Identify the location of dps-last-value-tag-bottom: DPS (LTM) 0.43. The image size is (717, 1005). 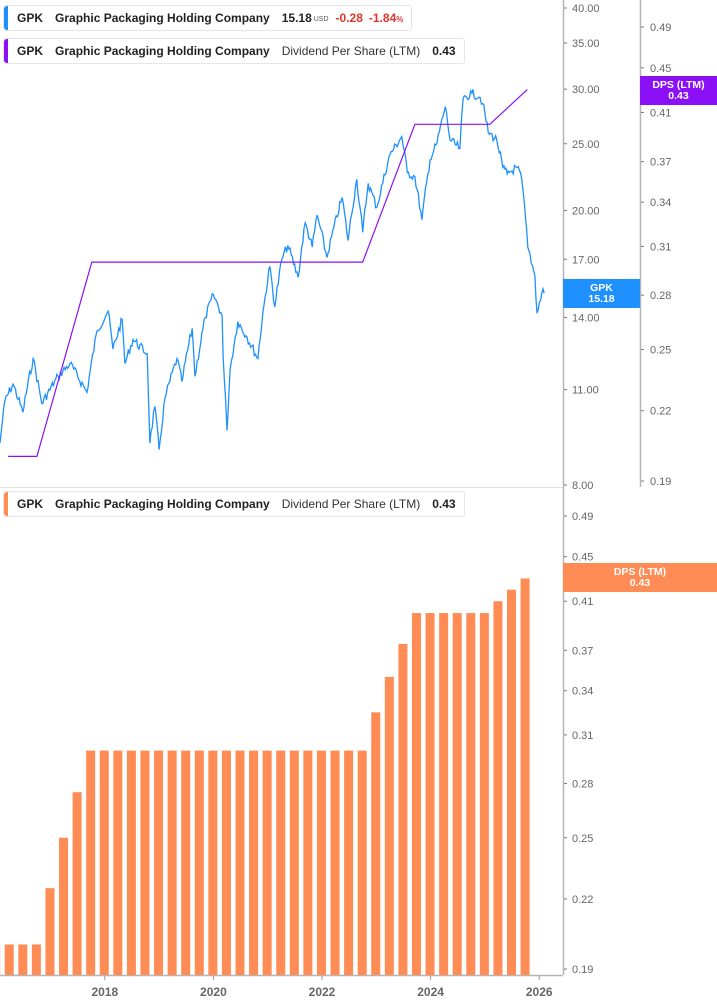
(640, 577).